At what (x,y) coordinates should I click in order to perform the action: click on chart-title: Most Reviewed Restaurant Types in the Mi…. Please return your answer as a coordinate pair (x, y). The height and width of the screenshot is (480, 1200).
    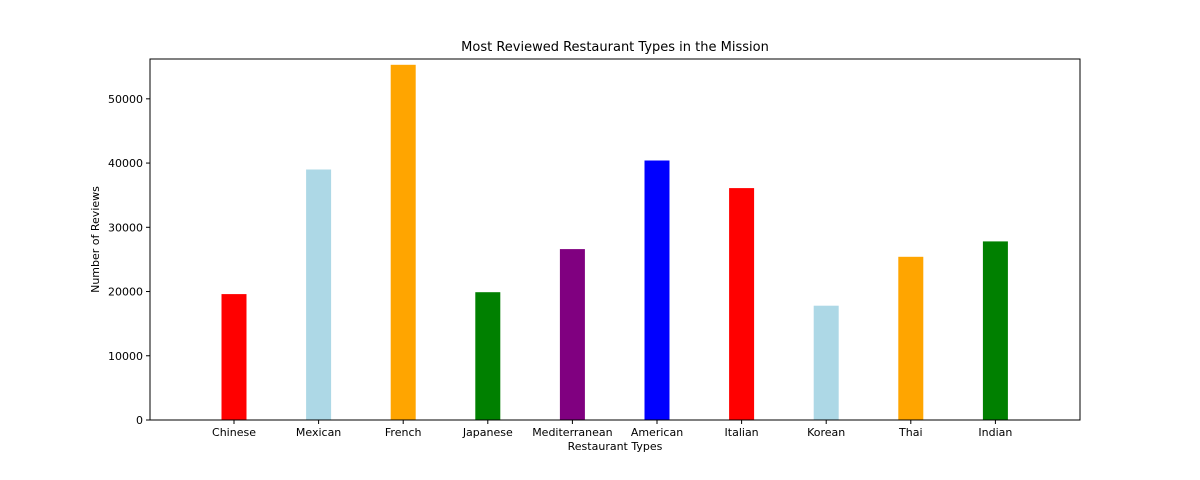
    Looking at the image, I should click on (615, 47).